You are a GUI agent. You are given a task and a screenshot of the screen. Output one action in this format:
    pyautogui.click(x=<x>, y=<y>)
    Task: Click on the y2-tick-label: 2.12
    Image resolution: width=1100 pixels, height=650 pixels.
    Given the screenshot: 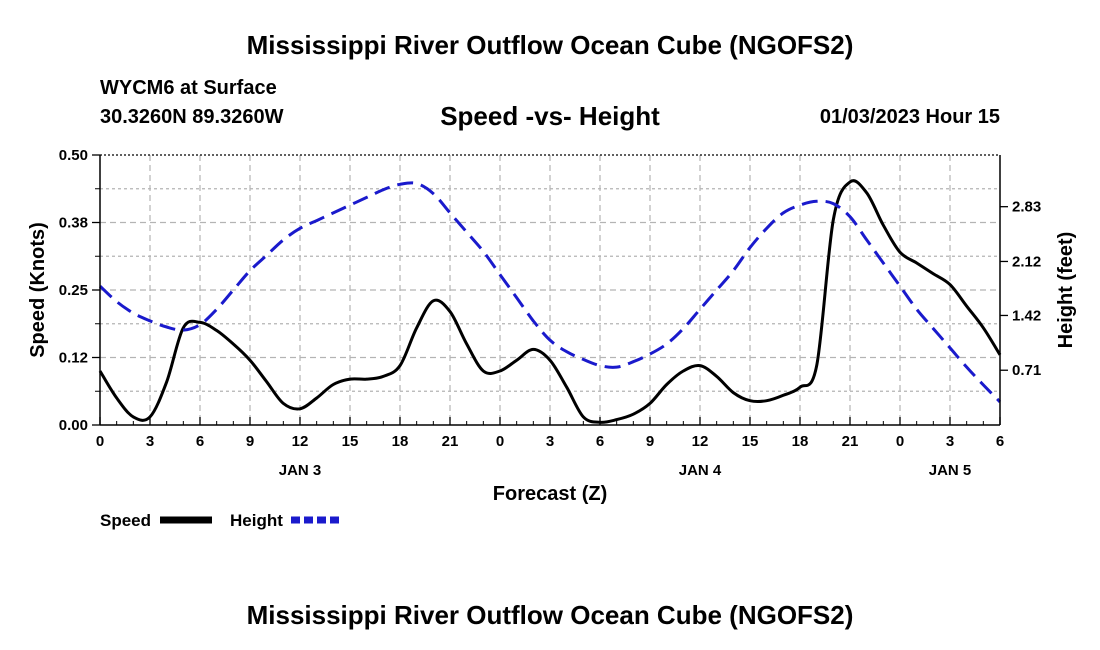 What is the action you would take?
    pyautogui.click(x=1026, y=261)
    